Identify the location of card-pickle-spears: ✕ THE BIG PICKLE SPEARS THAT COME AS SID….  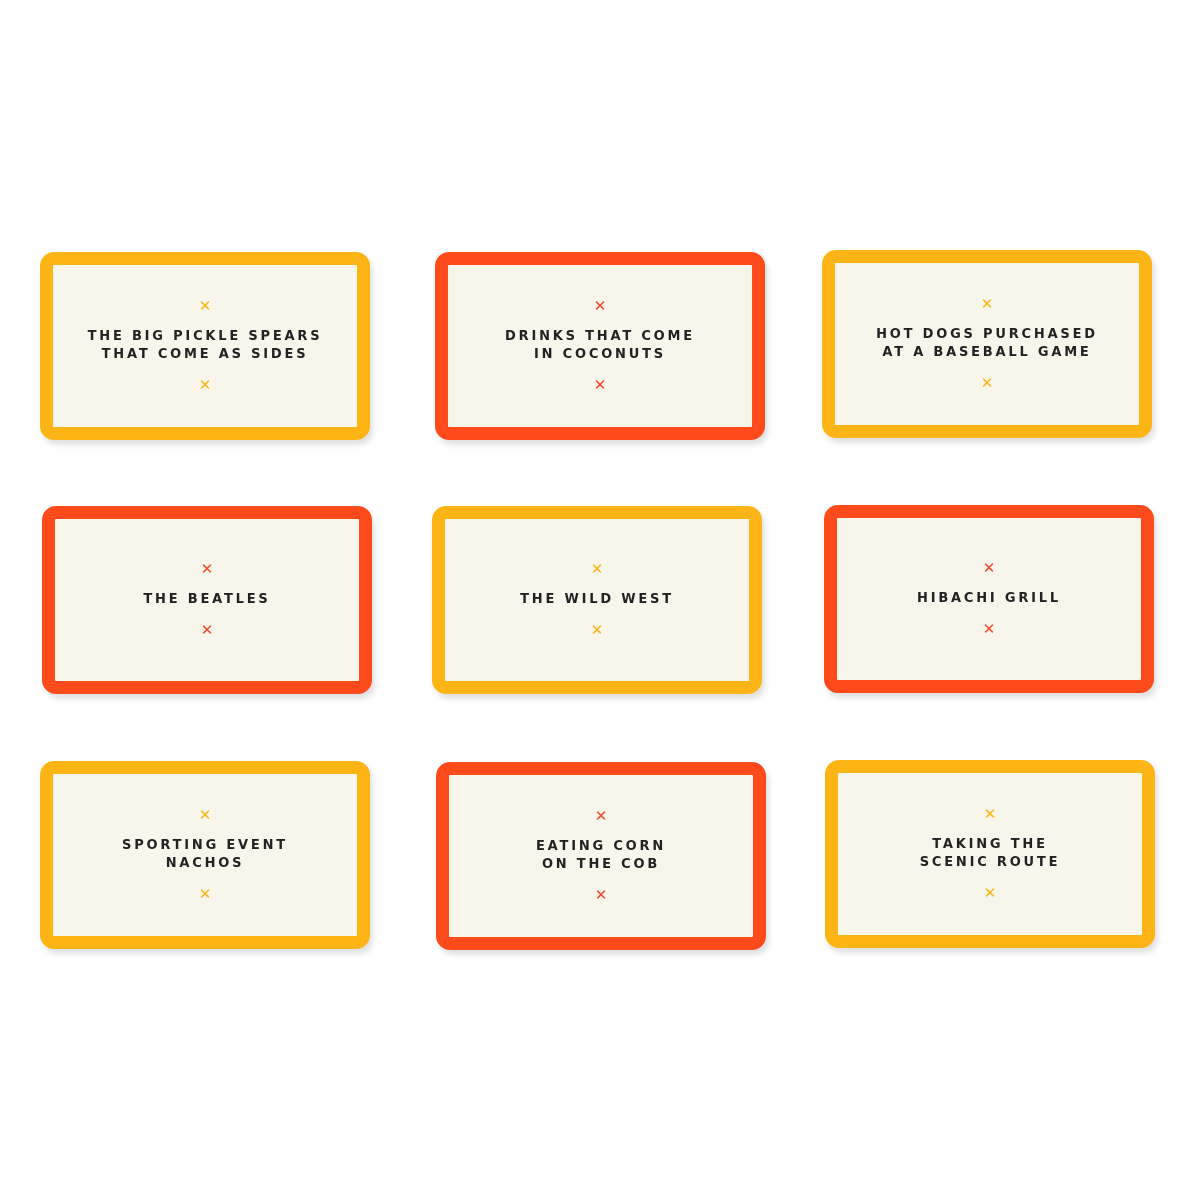
(205, 346).